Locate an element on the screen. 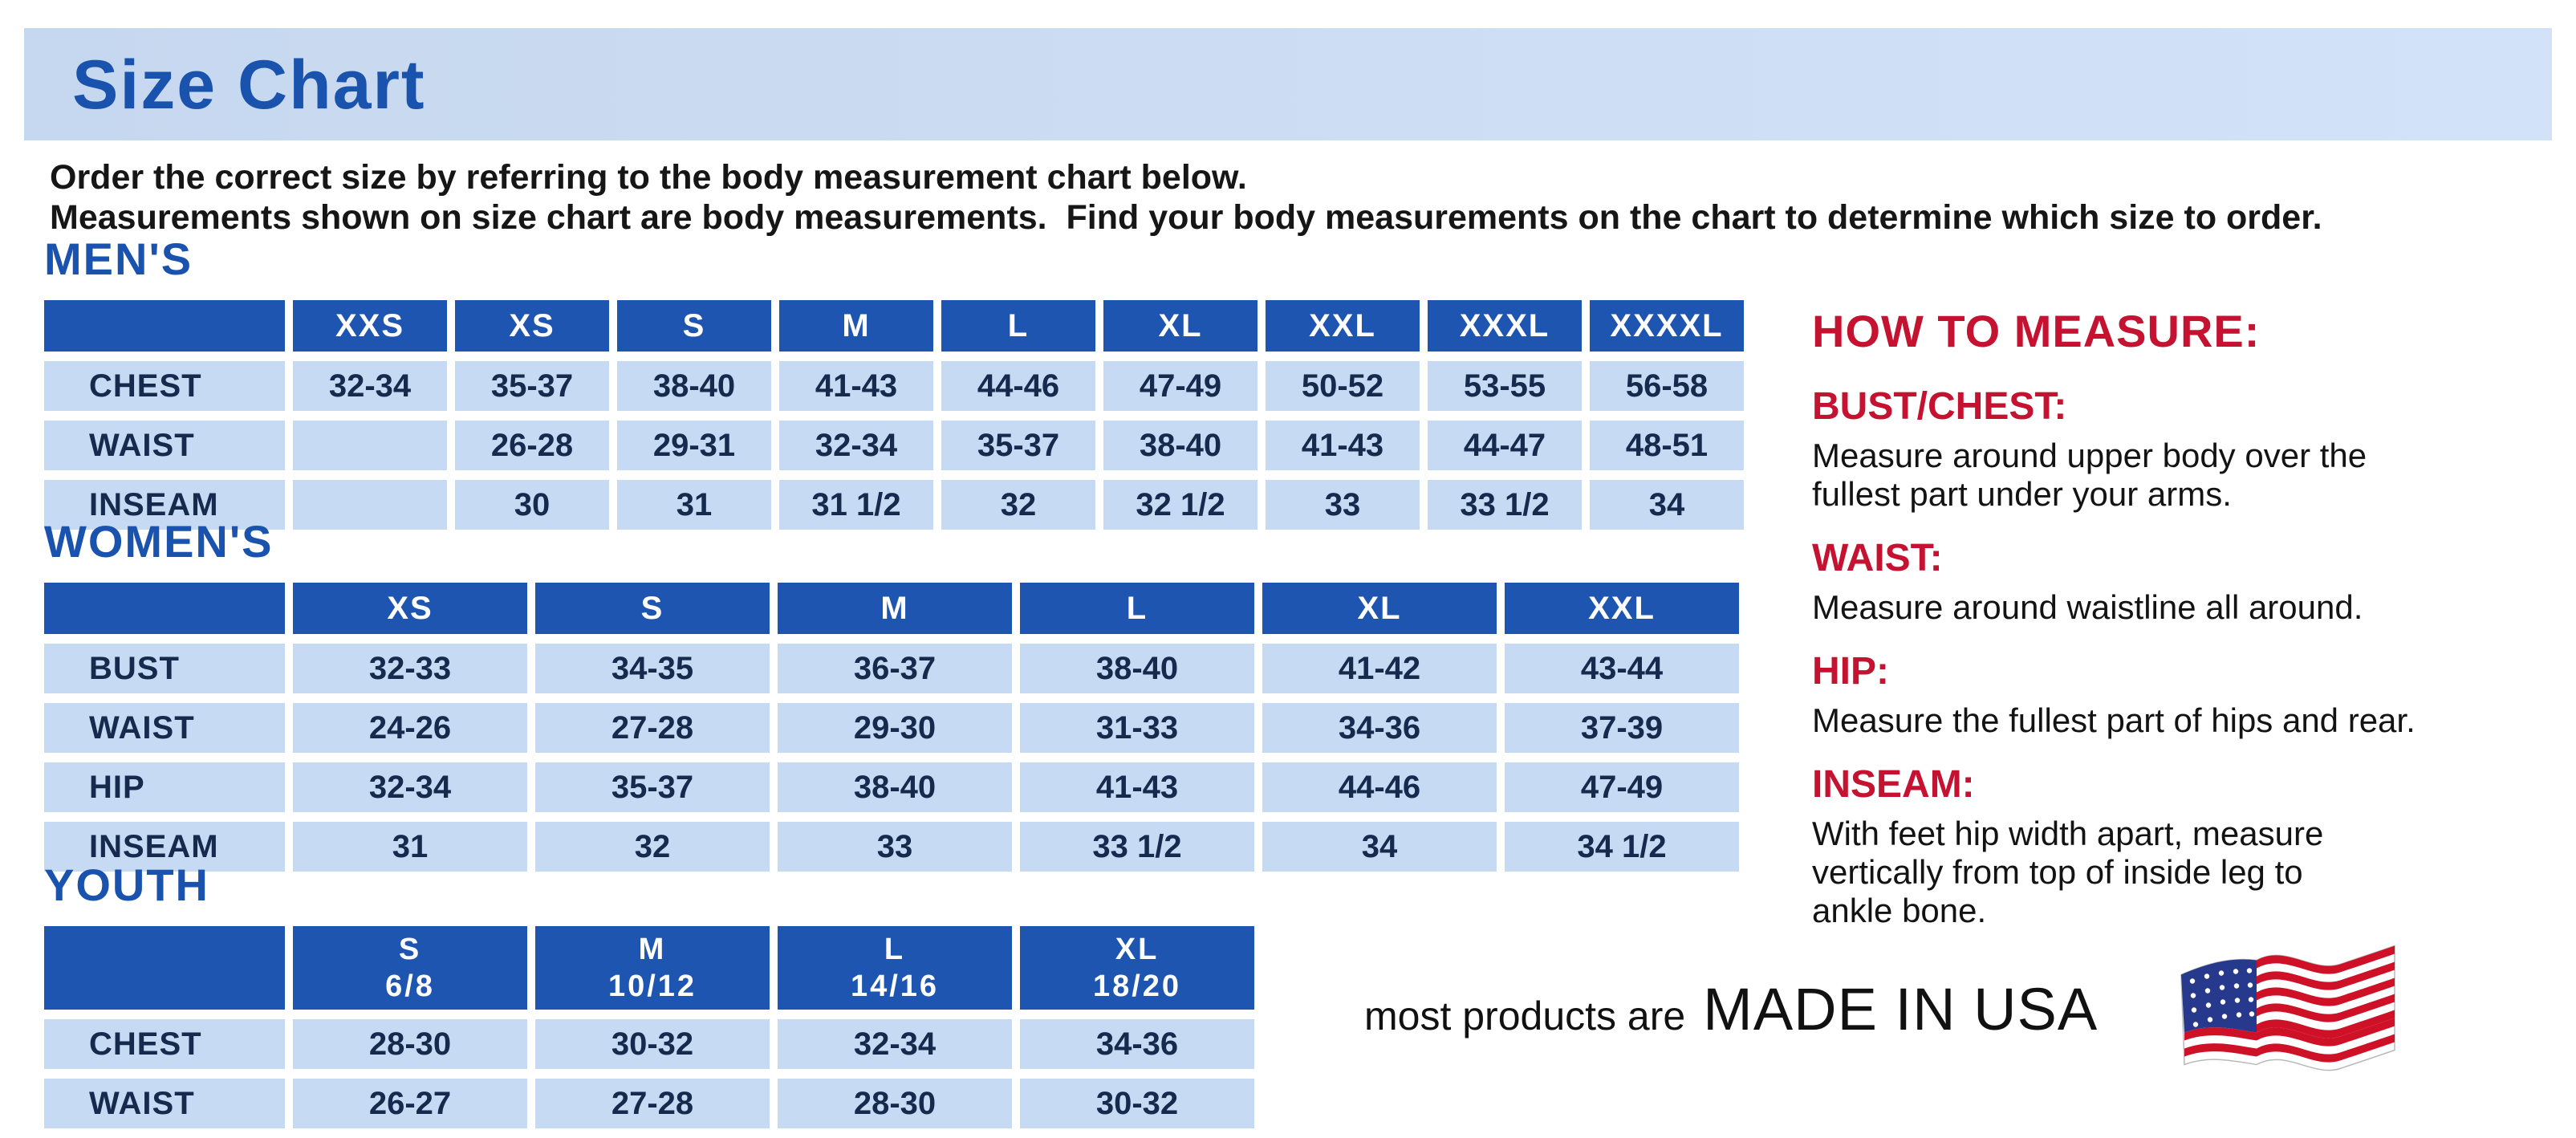  size-value-cell: 26-28 is located at coordinates (532, 445).